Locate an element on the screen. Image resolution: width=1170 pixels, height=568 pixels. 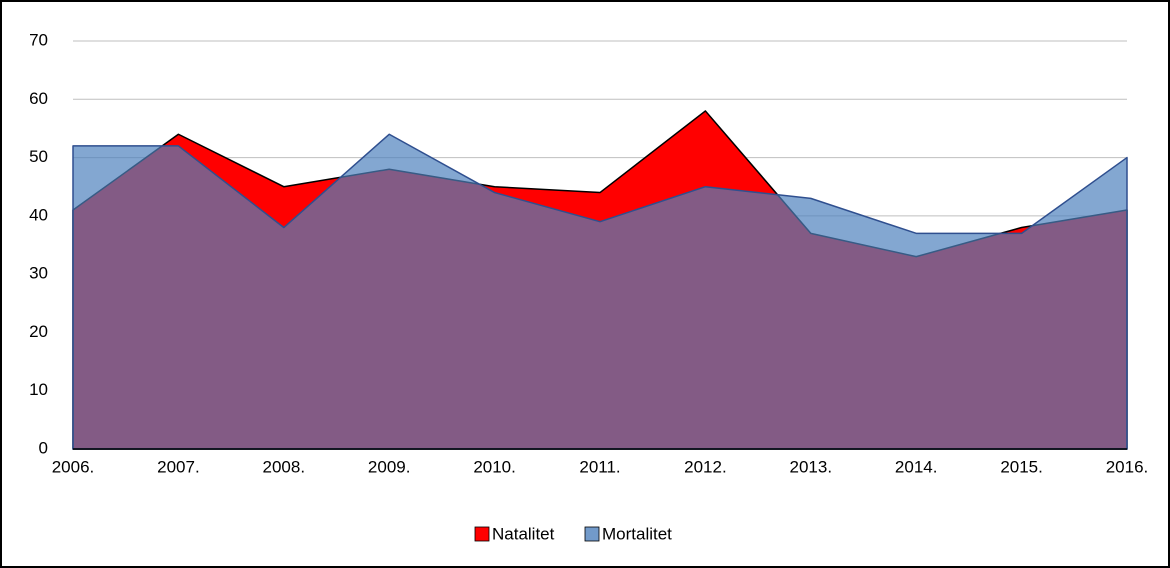
x-tick-label: 2015. is located at coordinates (1021, 466).